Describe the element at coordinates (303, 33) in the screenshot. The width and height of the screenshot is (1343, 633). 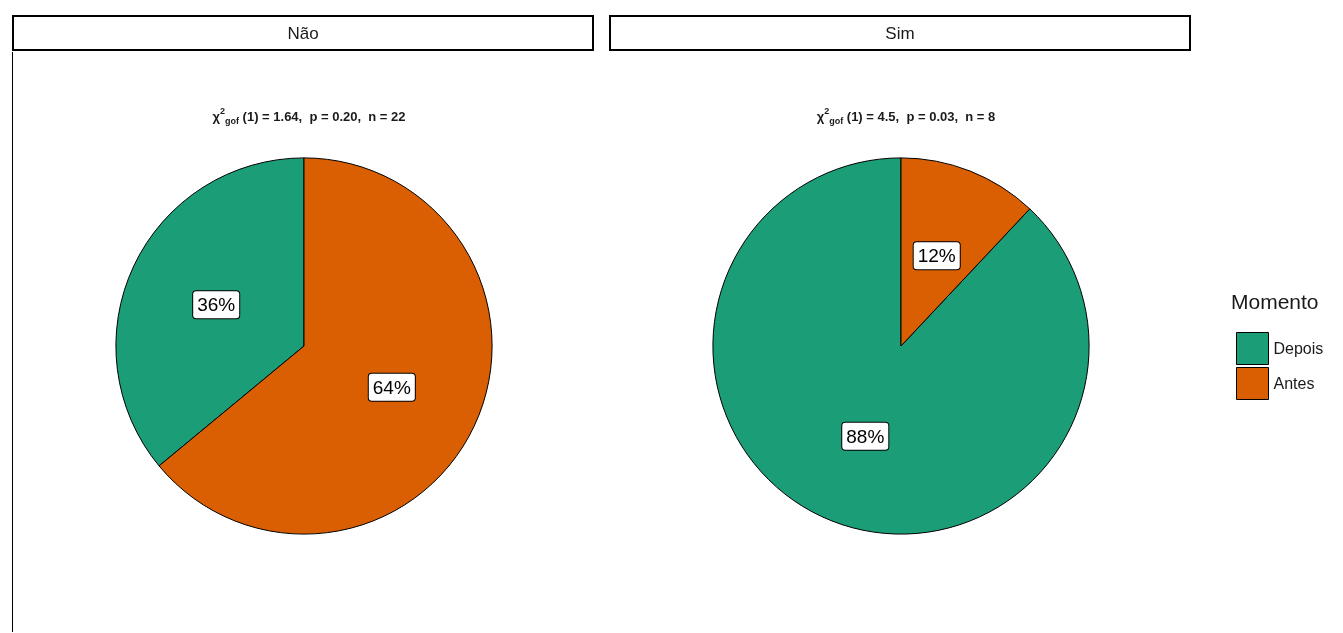
I see `chart-title: Não` at that location.